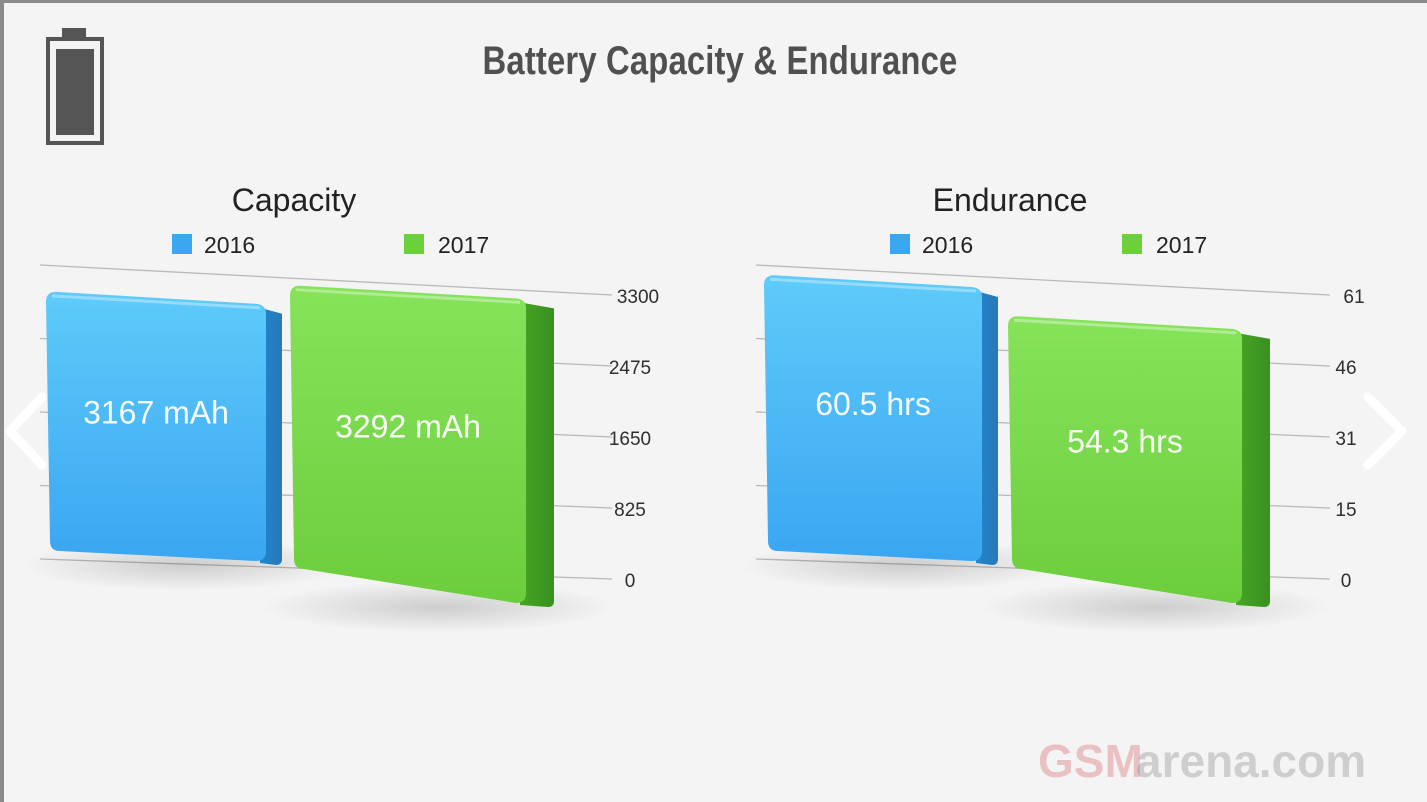 The image size is (1427, 802). Describe the element at coordinates (156, 412) in the screenshot. I see `data-label: 3167 mAh` at that location.